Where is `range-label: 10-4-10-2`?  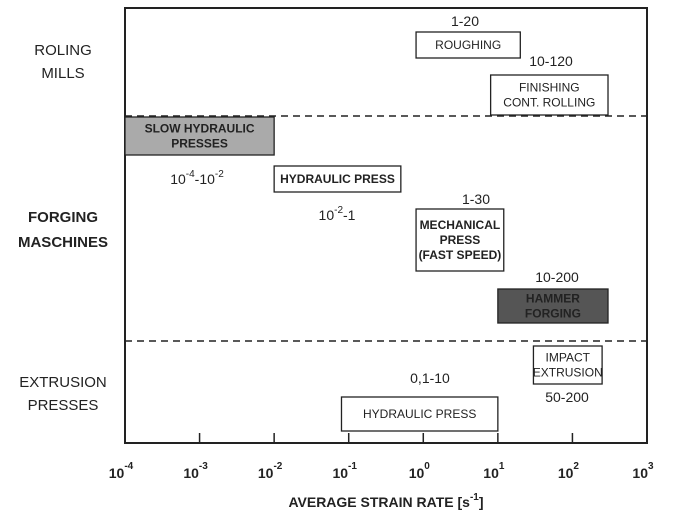
range-label: 10-4-10-2 is located at coordinates (197, 178).